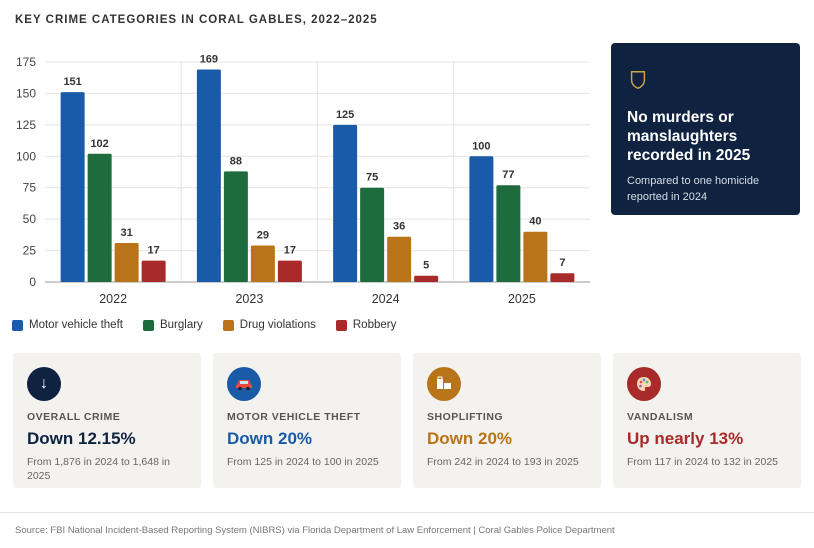 This screenshot has width=814, height=548. I want to click on legend-label: Robbery, so click(374, 325).